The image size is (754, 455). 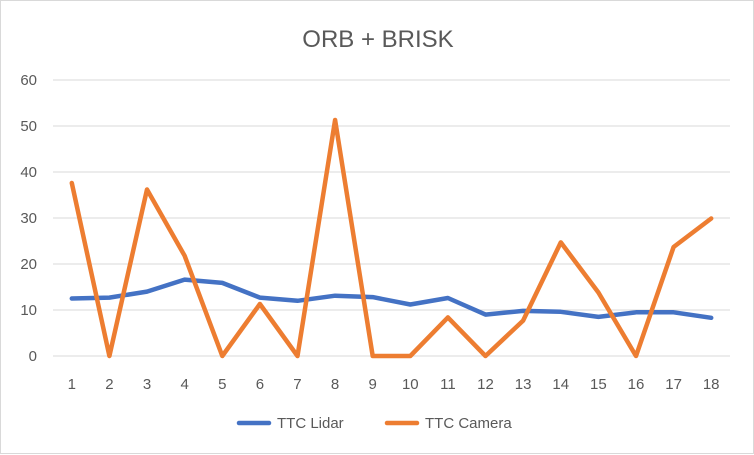 I want to click on x-tick-label: 16, so click(x=636, y=384).